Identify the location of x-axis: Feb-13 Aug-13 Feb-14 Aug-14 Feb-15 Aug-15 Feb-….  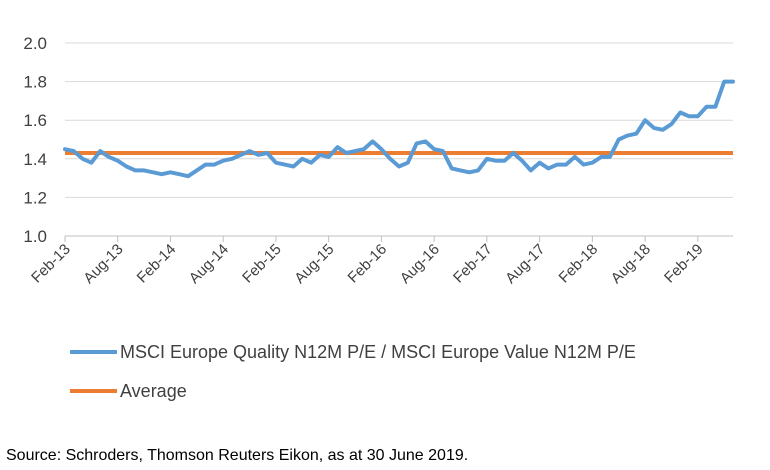
(380, 261).